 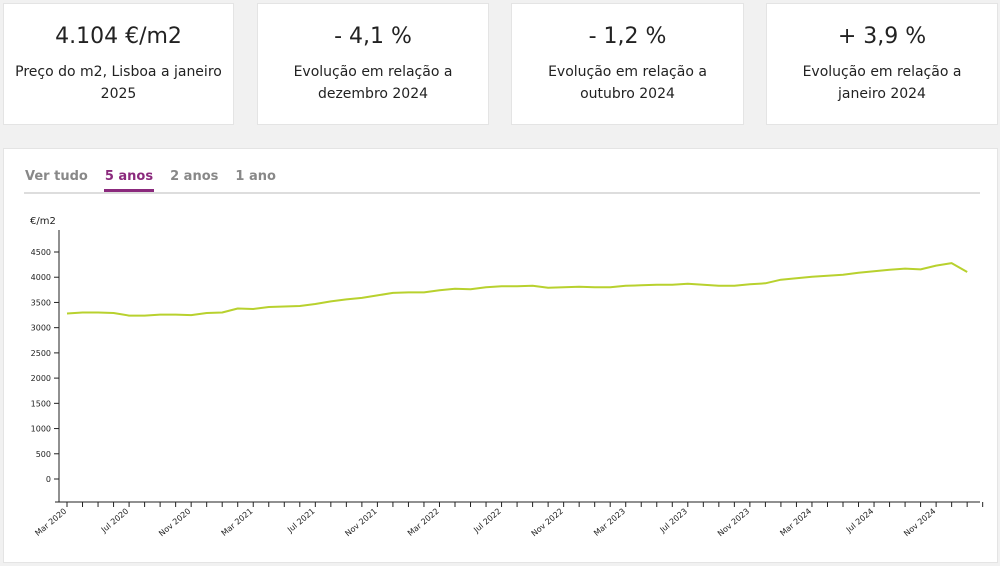 What do you see at coordinates (41, 429) in the screenshot?
I see `y-tick-label: 1000` at bounding box center [41, 429].